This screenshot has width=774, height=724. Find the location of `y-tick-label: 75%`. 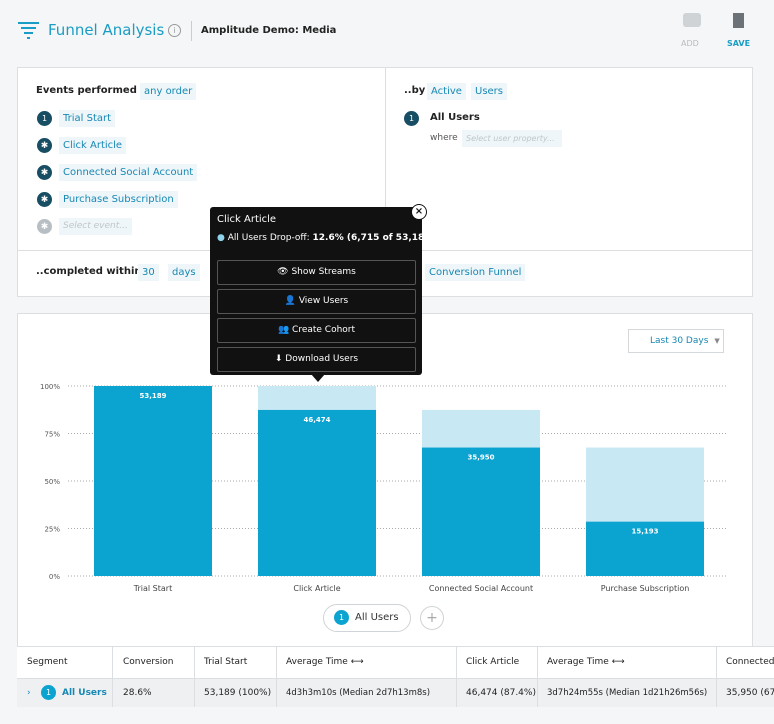

y-tick-label: 75% is located at coordinates (52, 435).